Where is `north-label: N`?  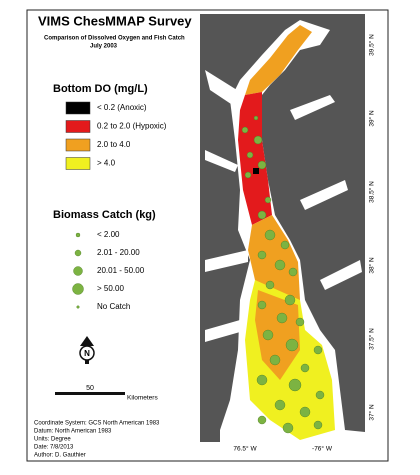 north-label: N is located at coordinates (87, 353).